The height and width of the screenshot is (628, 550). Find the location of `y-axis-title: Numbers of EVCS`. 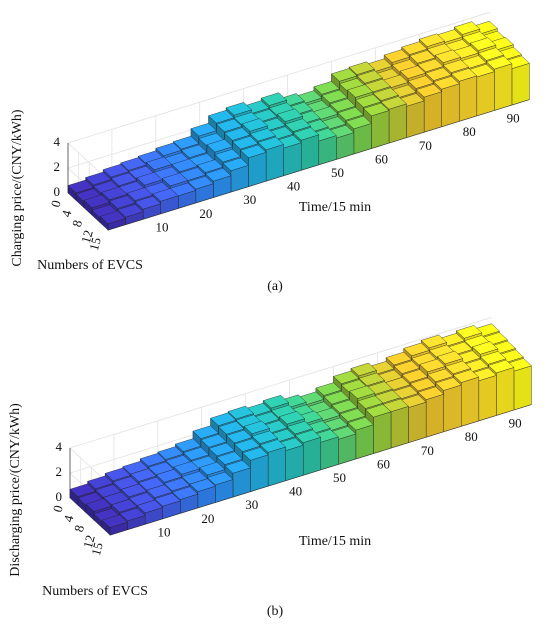

y-axis-title: Numbers of EVCS is located at coordinates (90, 265).